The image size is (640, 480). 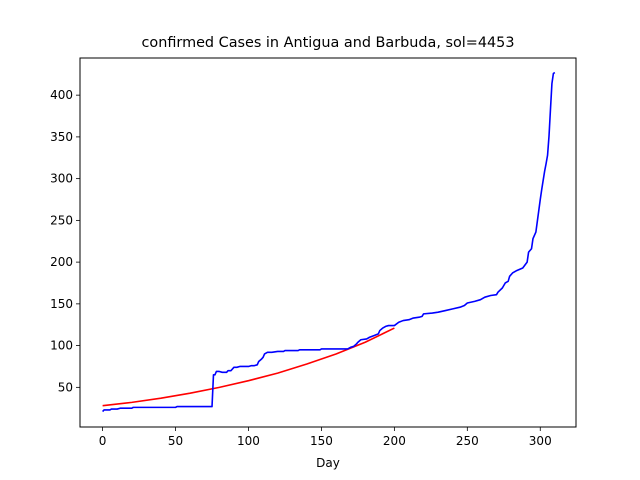 What do you see at coordinates (65, 241) in the screenshot?
I see `y-axis: 50 100 150 200 250 300 350 400` at bounding box center [65, 241].